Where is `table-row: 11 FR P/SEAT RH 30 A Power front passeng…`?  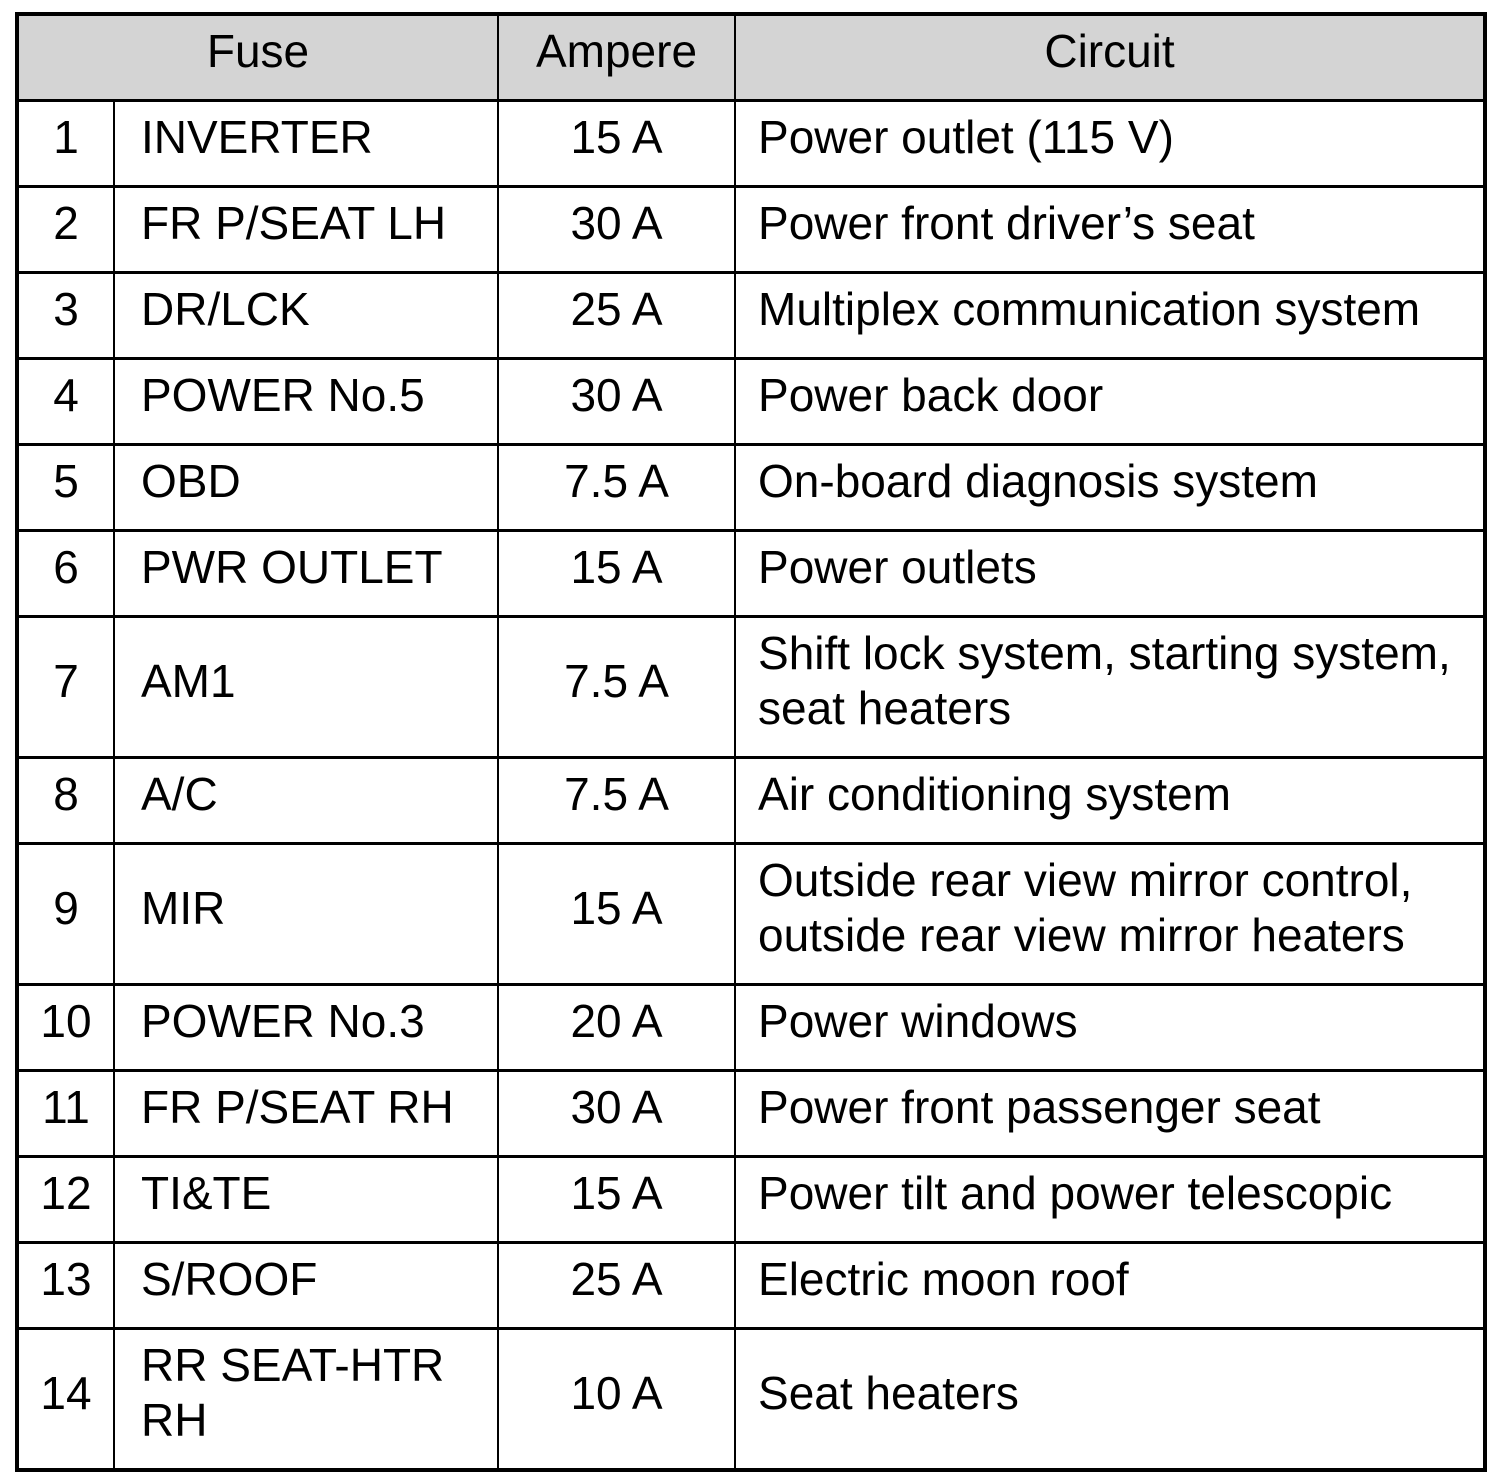
table-row: 11 FR P/SEAT RH 30 A Power front passeng… is located at coordinates (751, 1113).